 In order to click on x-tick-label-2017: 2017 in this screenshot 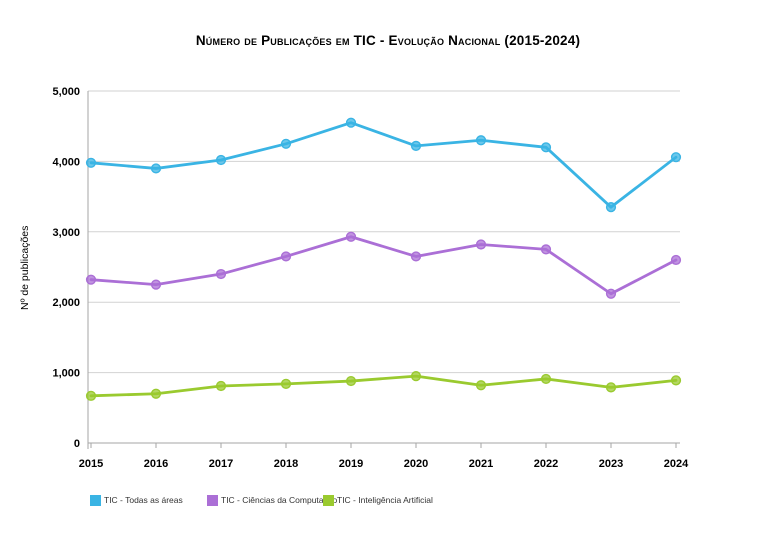, I will do `click(221, 464)`.